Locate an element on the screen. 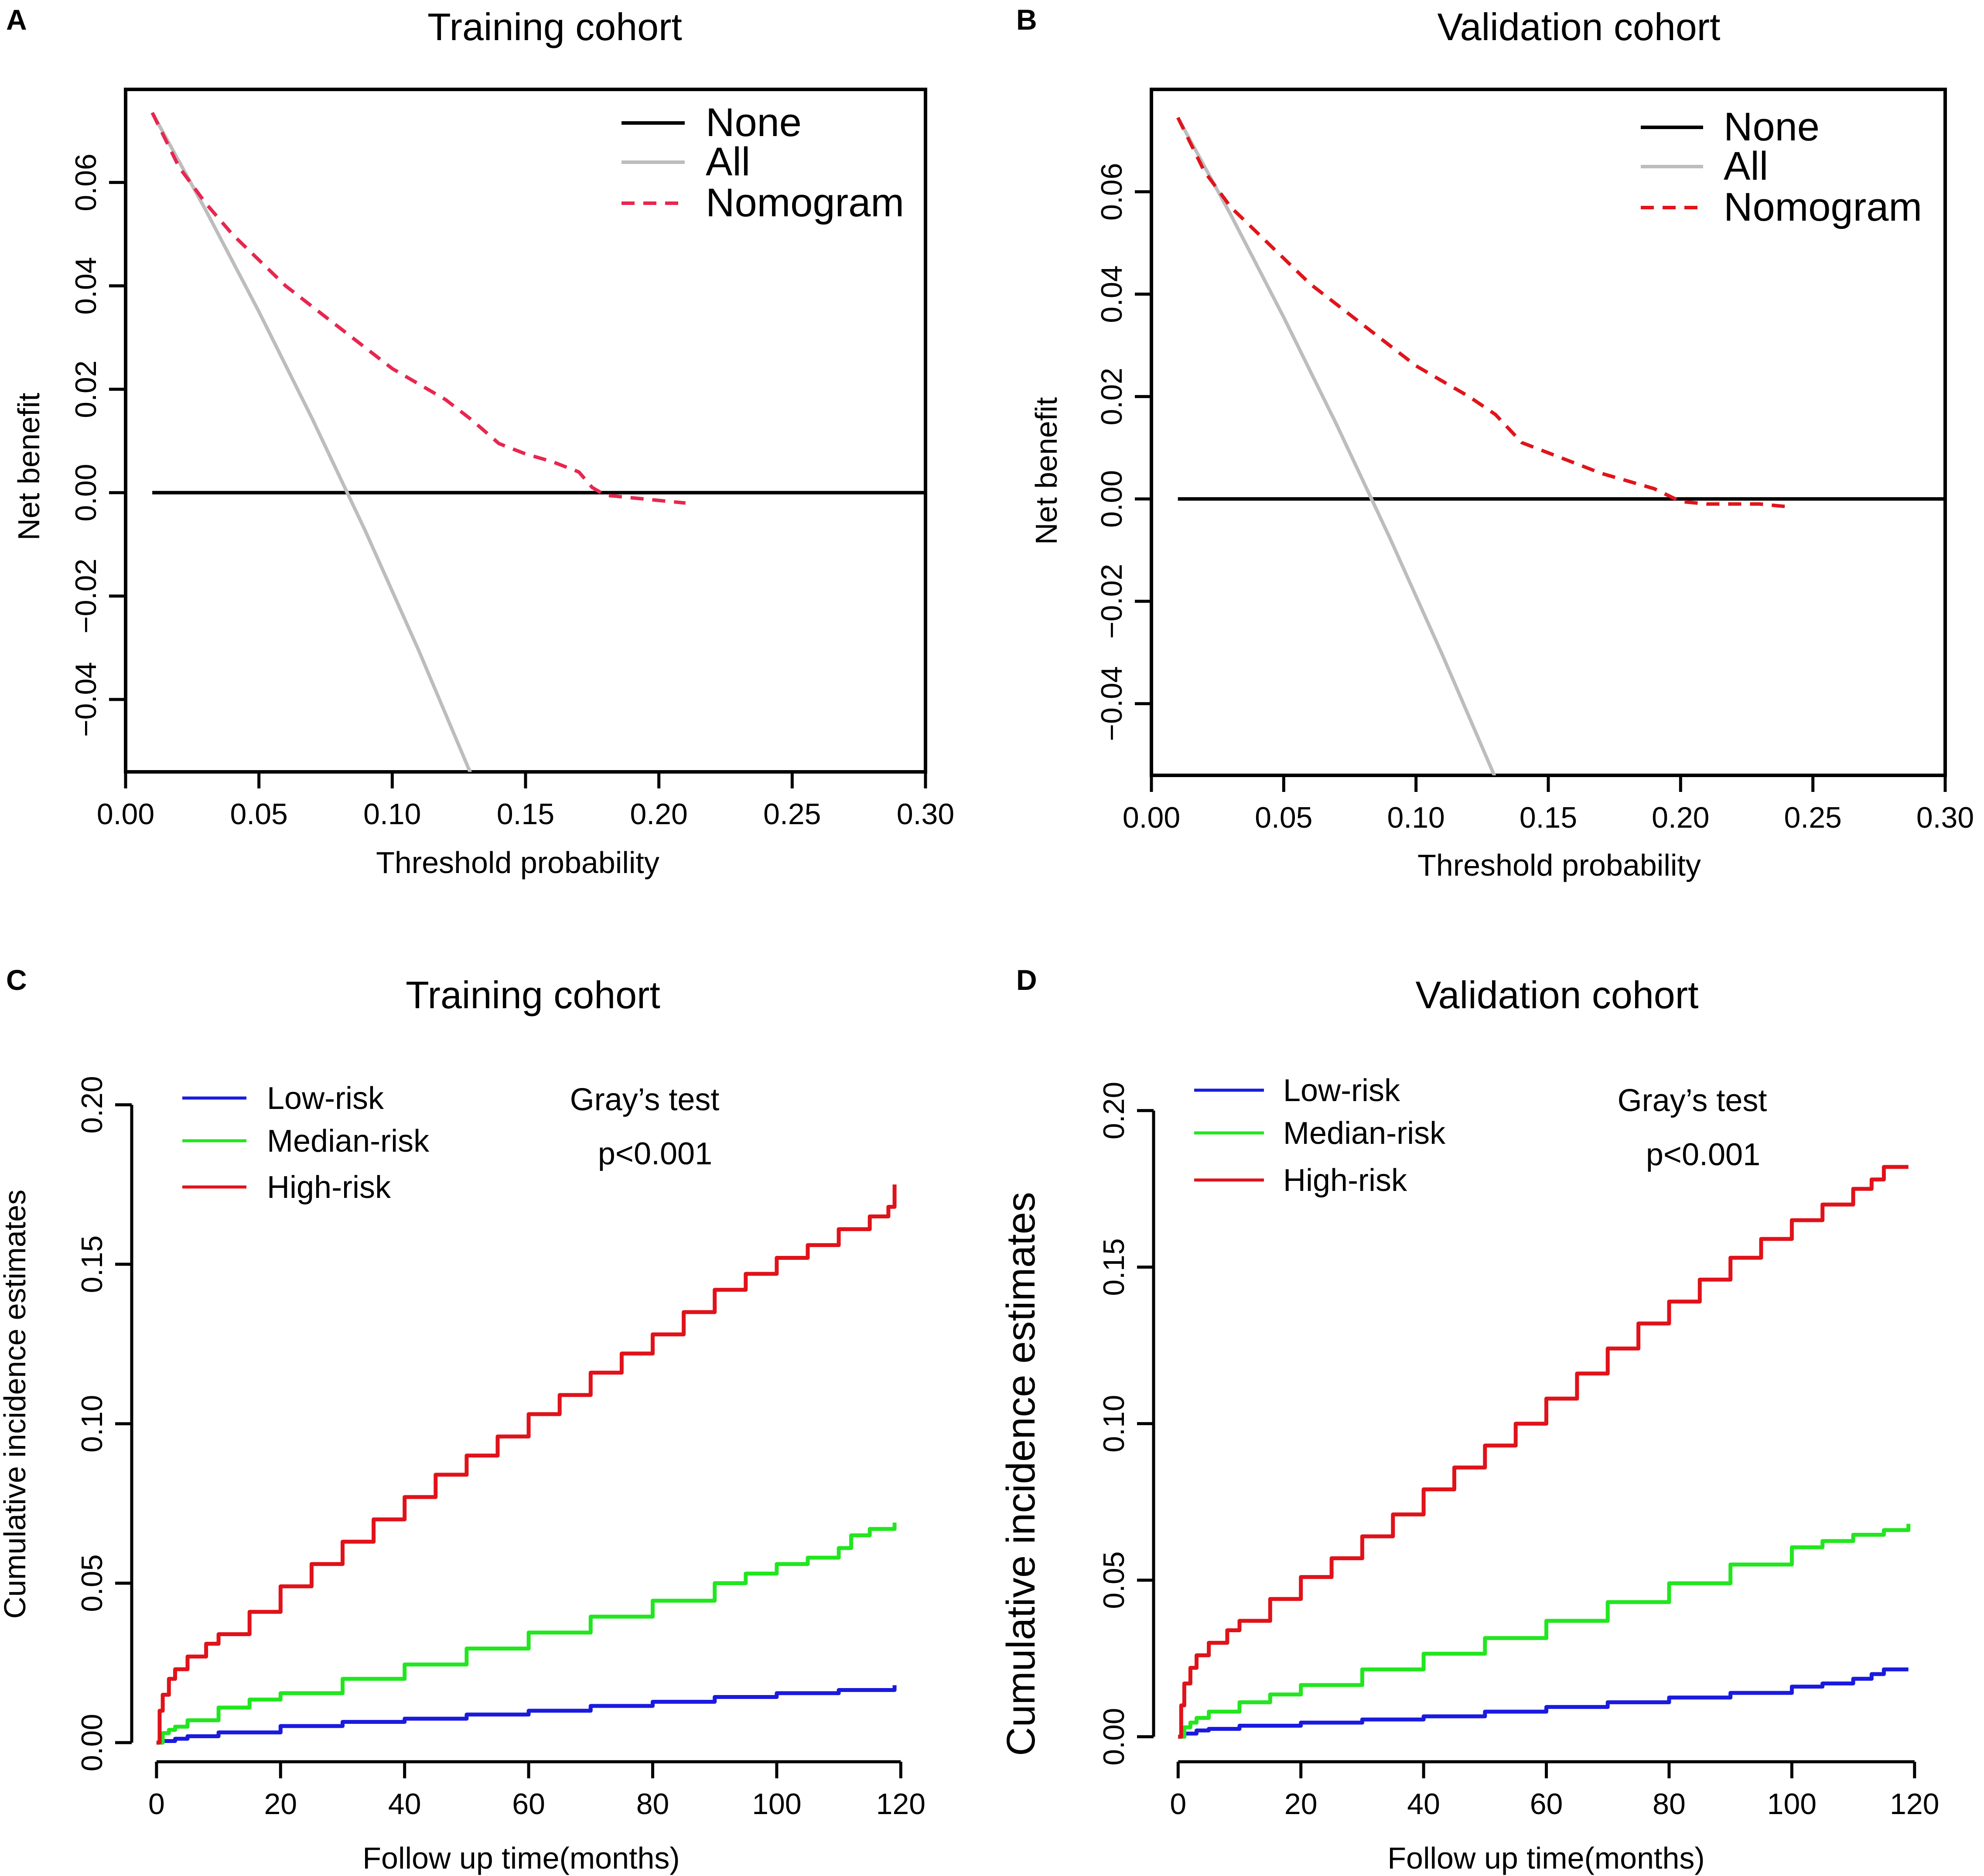 The width and height of the screenshot is (1984, 1876). grays-test-label-c: Gray’s test is located at coordinates (645, 1099).